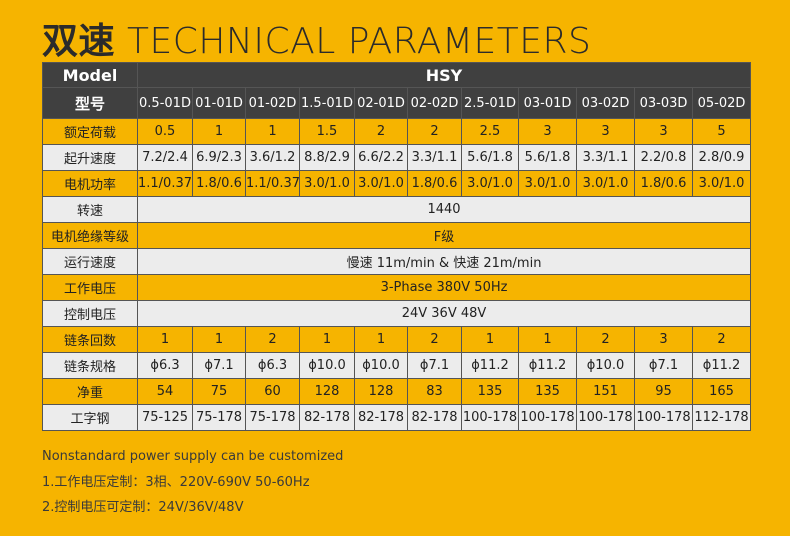  Describe the element at coordinates (90, 313) in the screenshot. I see `row-label: 控制电压` at that location.